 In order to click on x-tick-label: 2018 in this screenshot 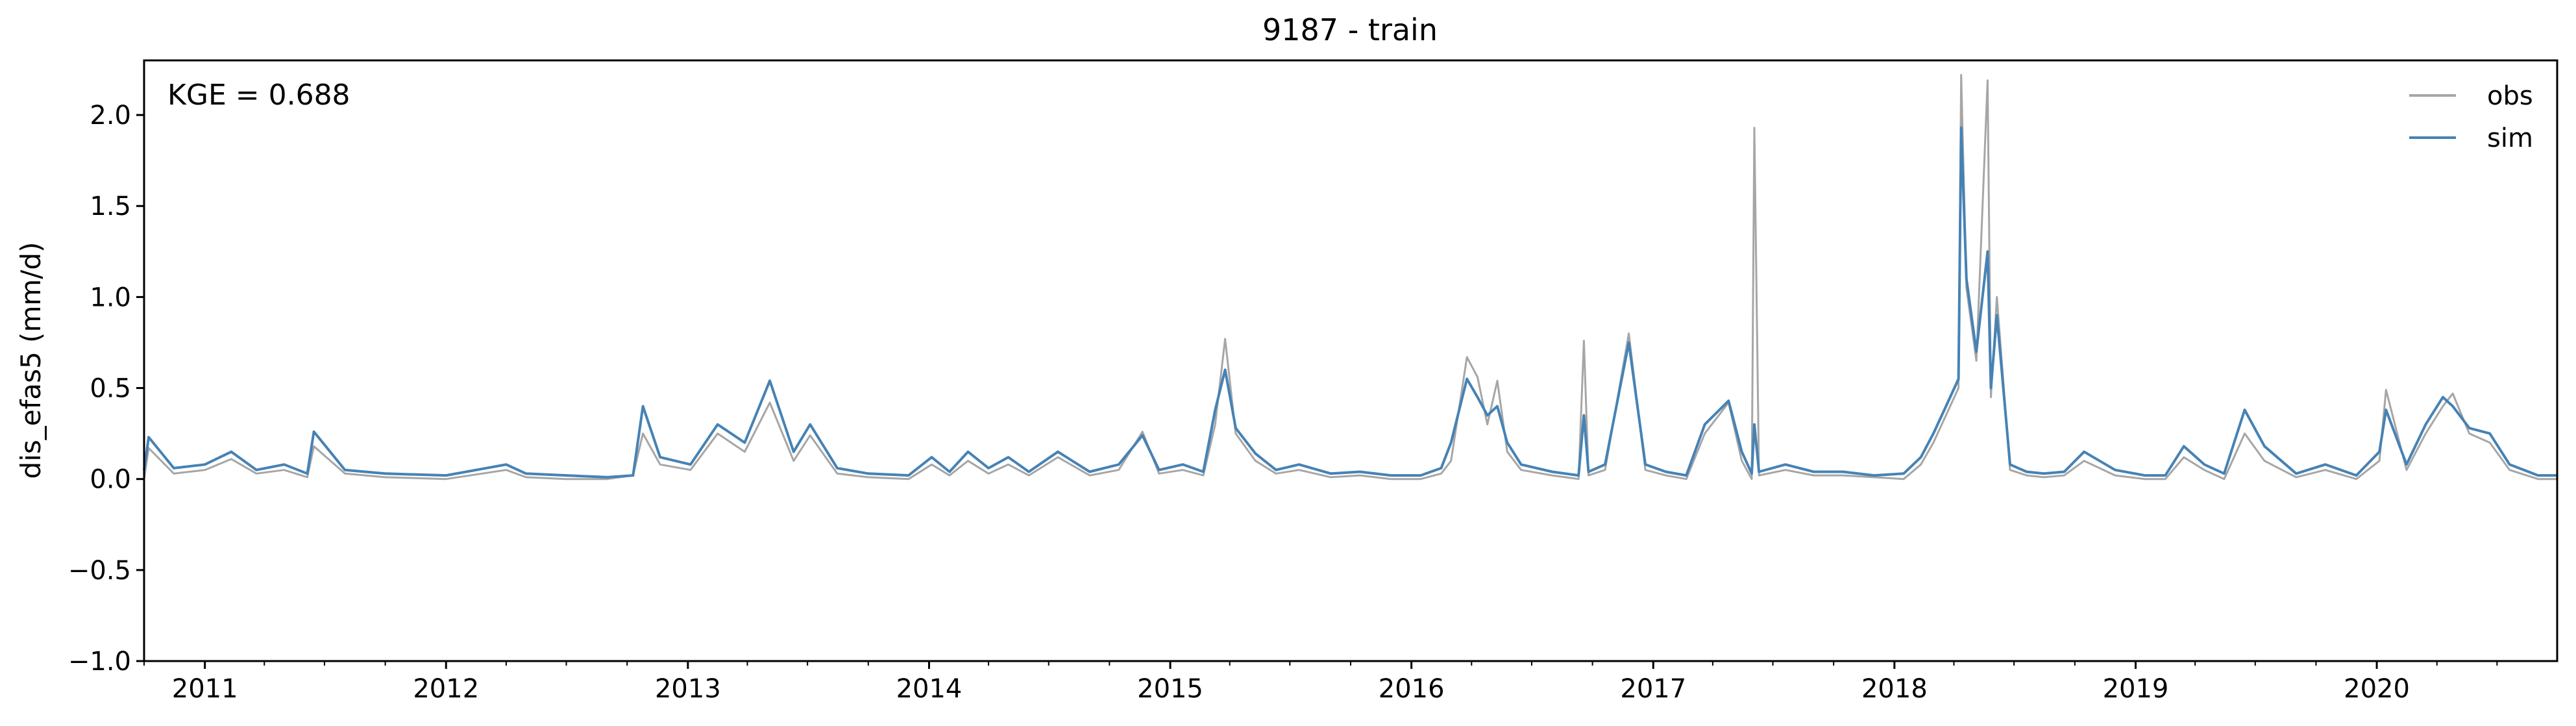, I will do `click(1894, 689)`.